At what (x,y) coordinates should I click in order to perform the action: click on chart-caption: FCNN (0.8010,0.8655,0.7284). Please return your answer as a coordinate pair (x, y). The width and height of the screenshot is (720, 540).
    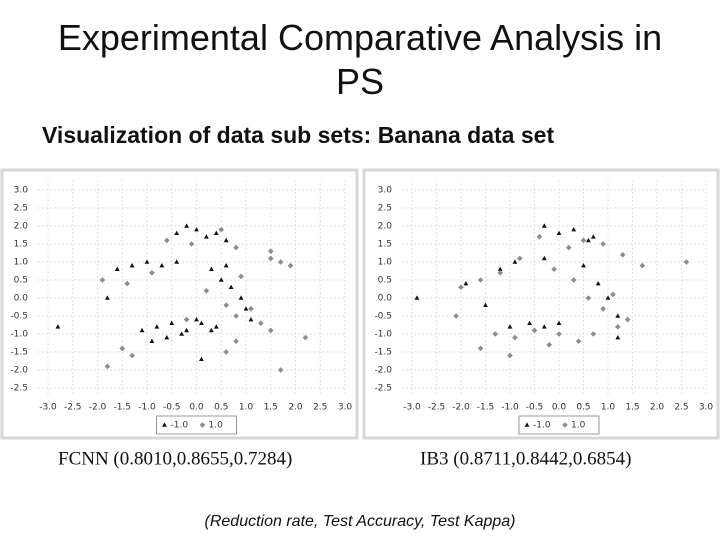
    Looking at the image, I should click on (175, 458).